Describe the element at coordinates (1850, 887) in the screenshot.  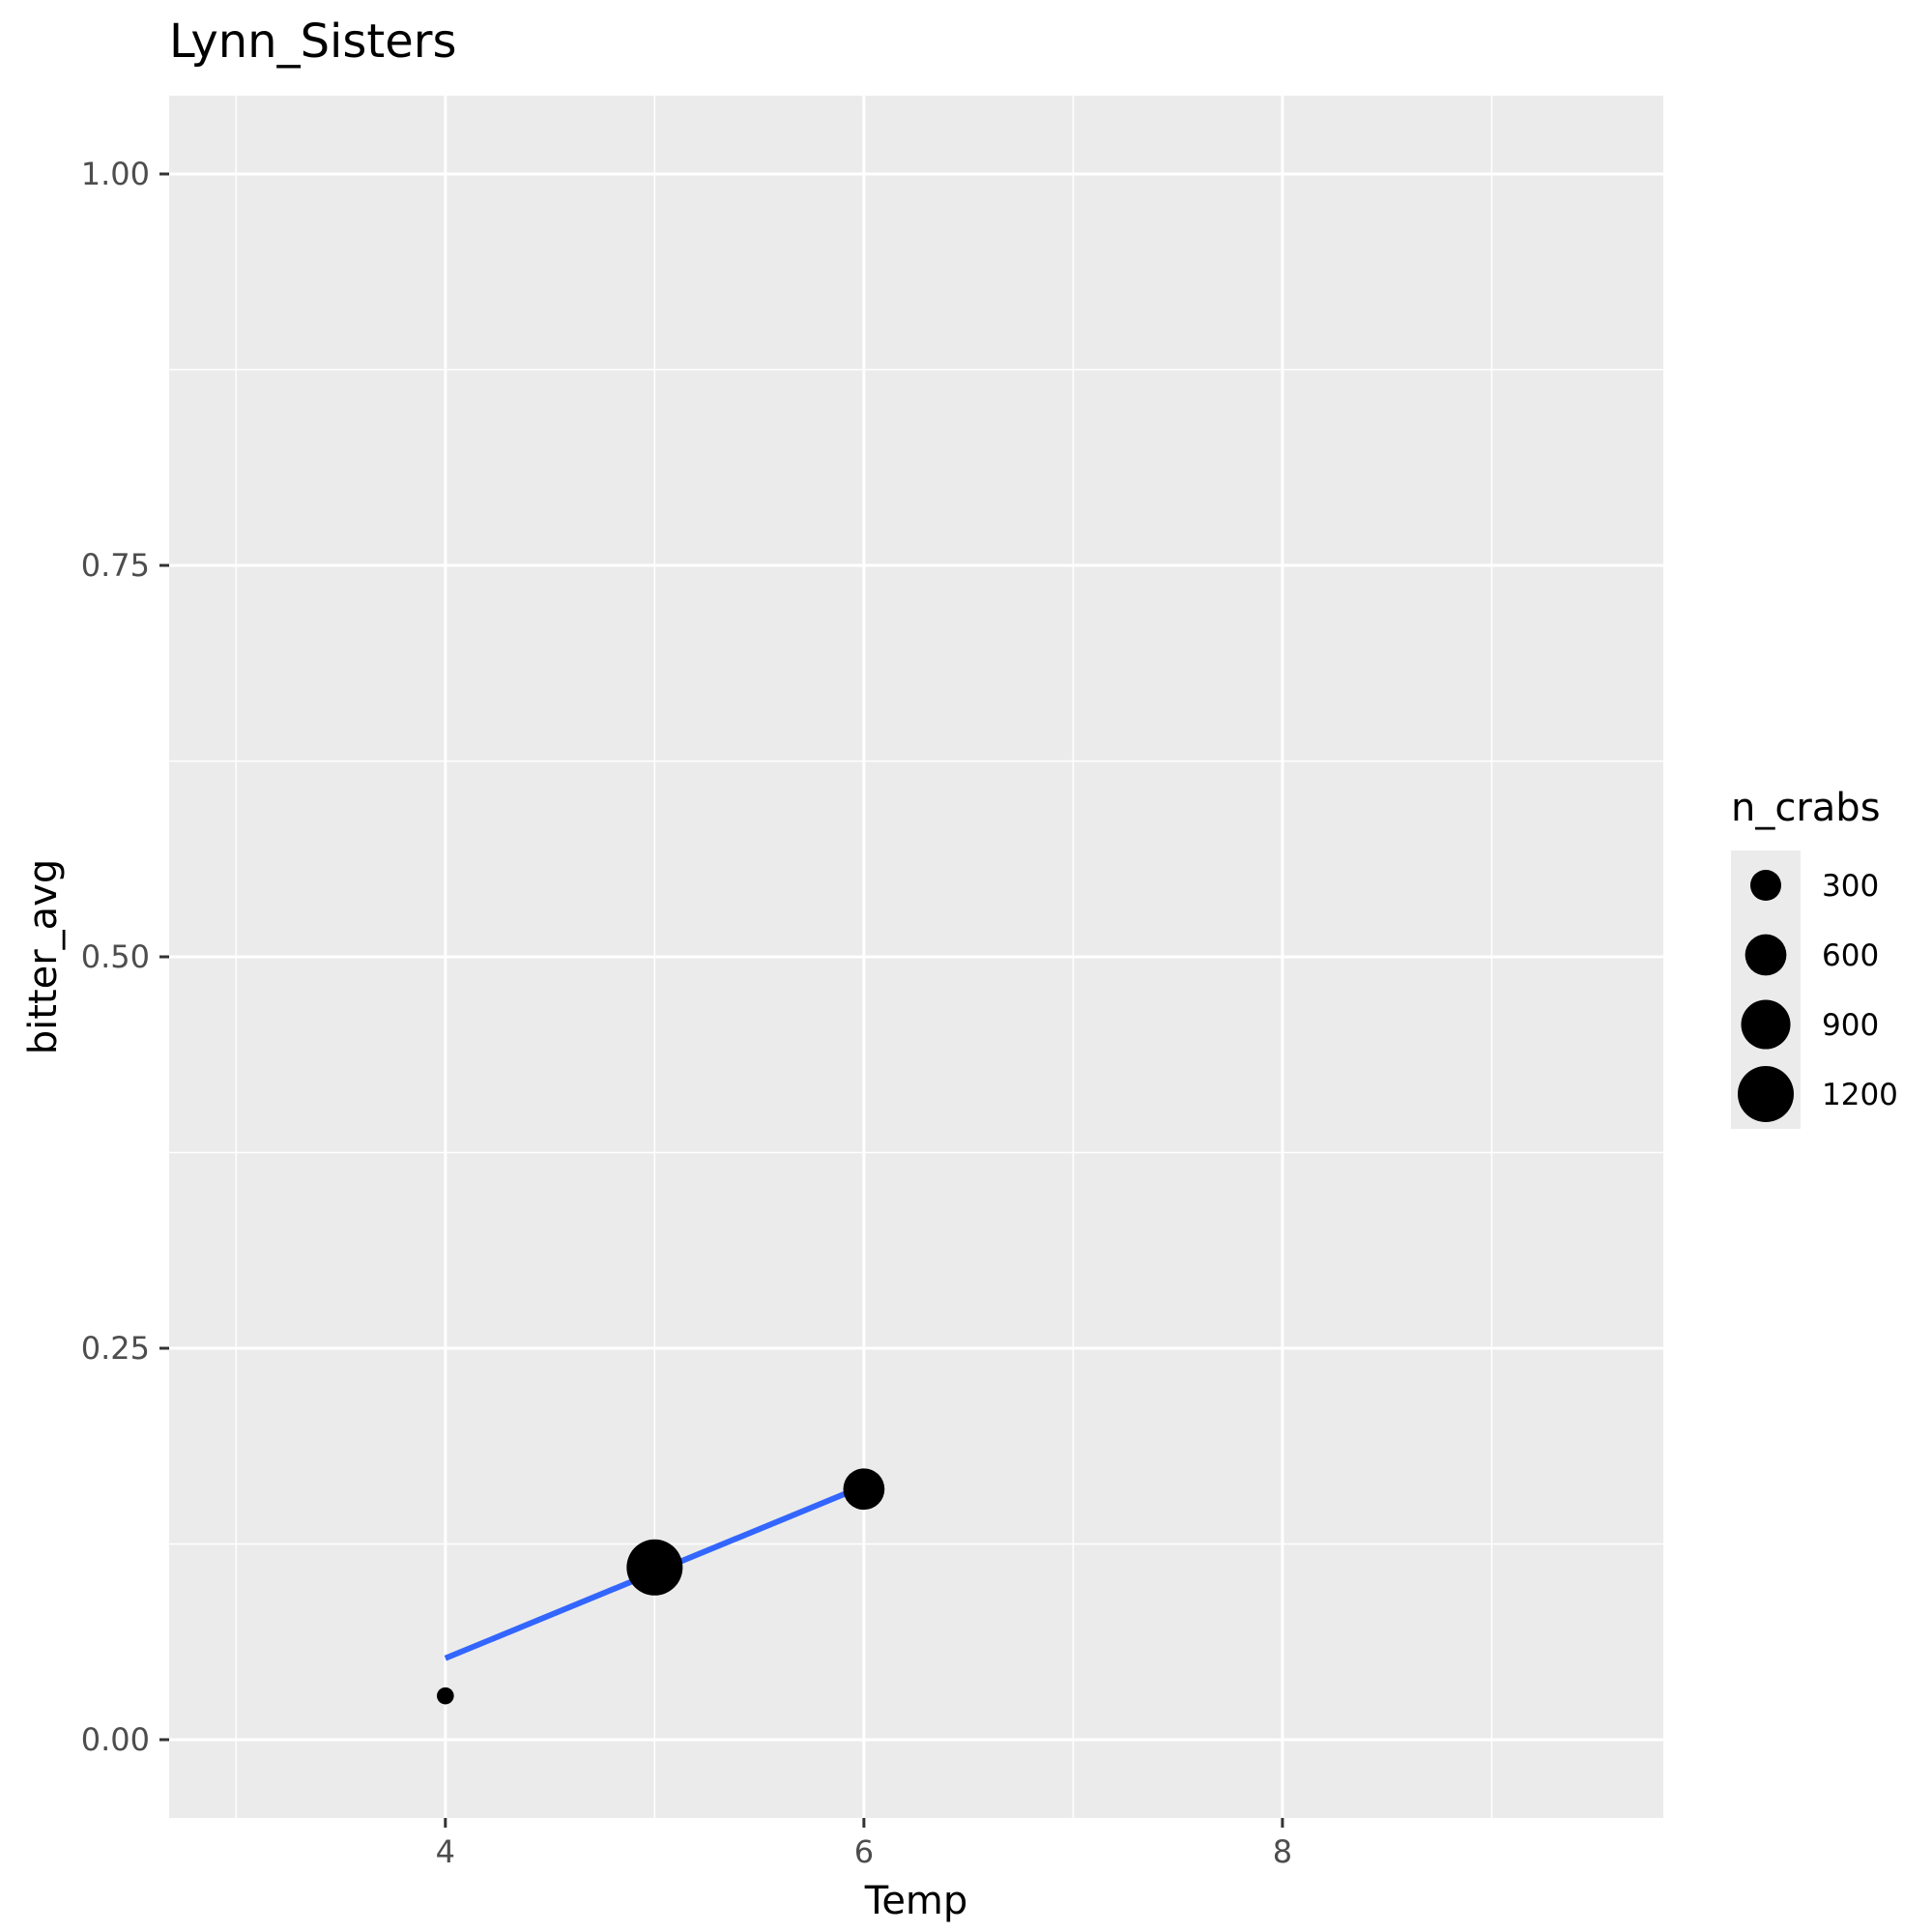
I see `legend-label: 300` at that location.